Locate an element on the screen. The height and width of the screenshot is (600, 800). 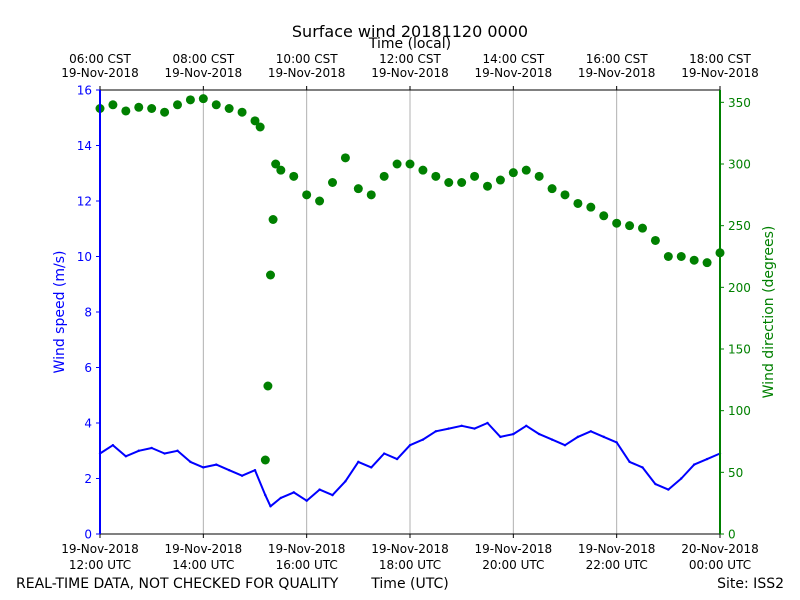
left-tick-label: 8 is located at coordinates (88, 313).